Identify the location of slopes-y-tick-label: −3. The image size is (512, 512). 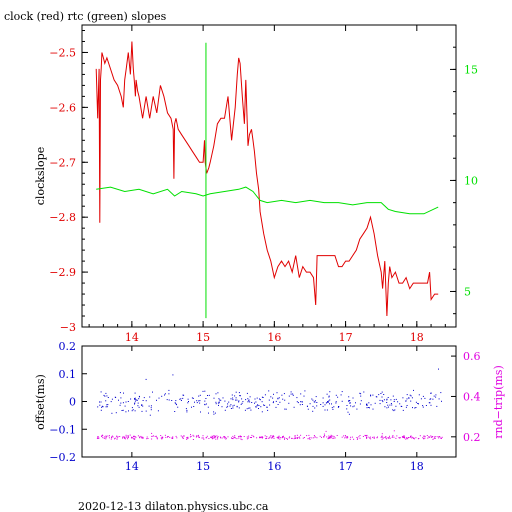
(68, 327).